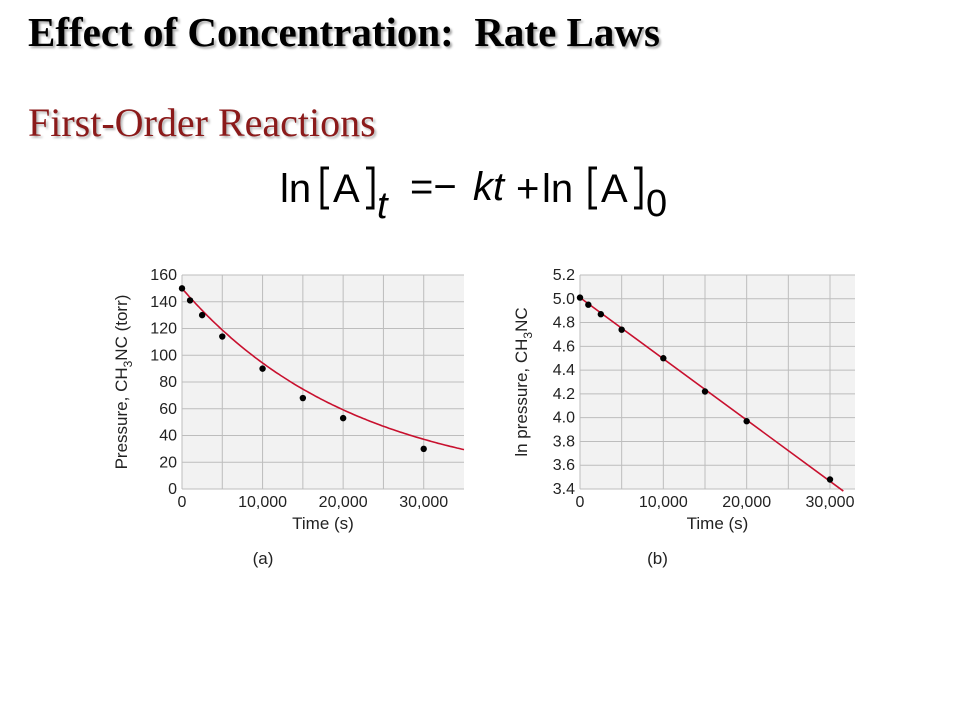 The height and width of the screenshot is (720, 960). I want to click on y-tick-label: 3.4, so click(564, 489).